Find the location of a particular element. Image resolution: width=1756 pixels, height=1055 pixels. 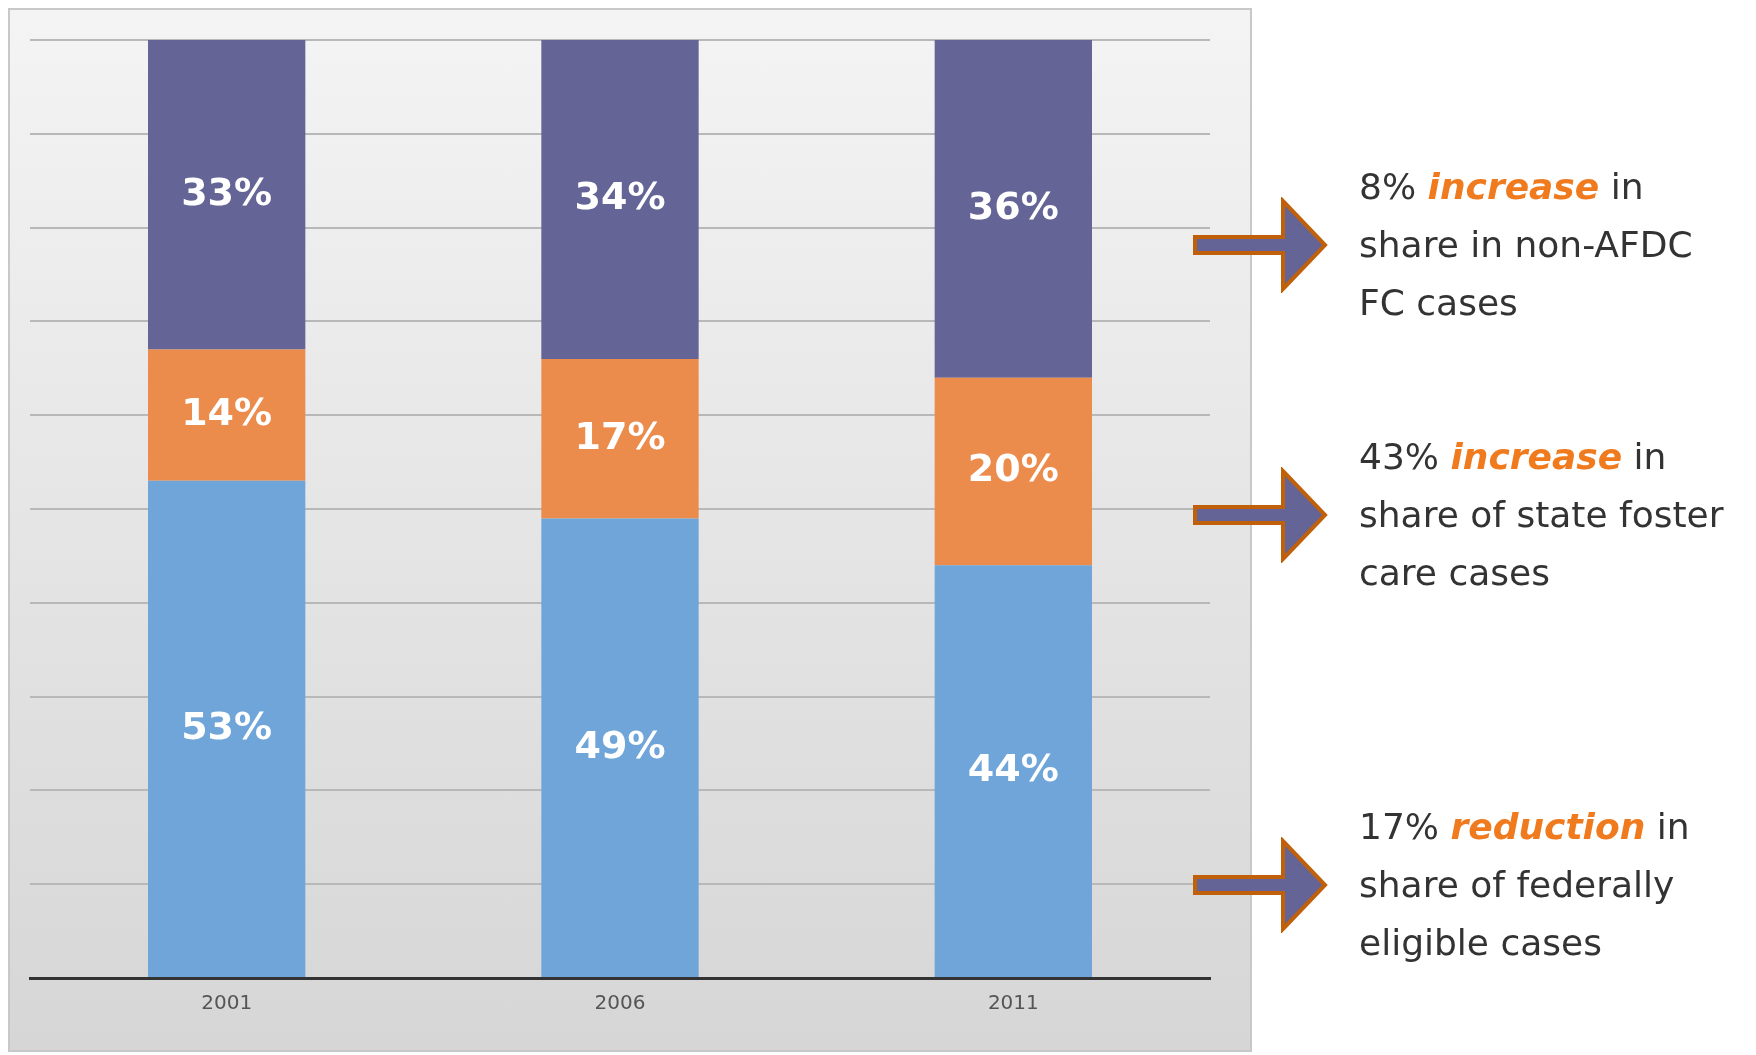

data-label: 49% is located at coordinates (620, 744).